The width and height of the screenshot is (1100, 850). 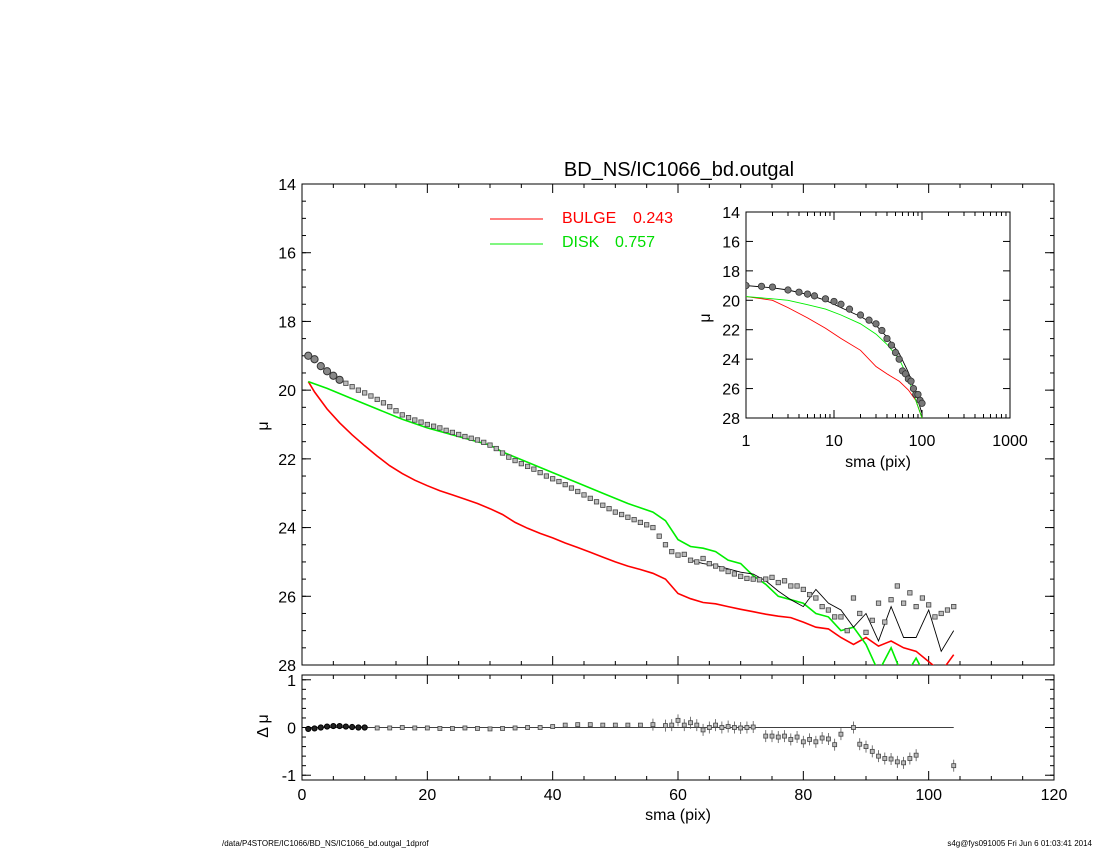 I want to click on main-y-tick-label: 18, so click(x=287, y=322).